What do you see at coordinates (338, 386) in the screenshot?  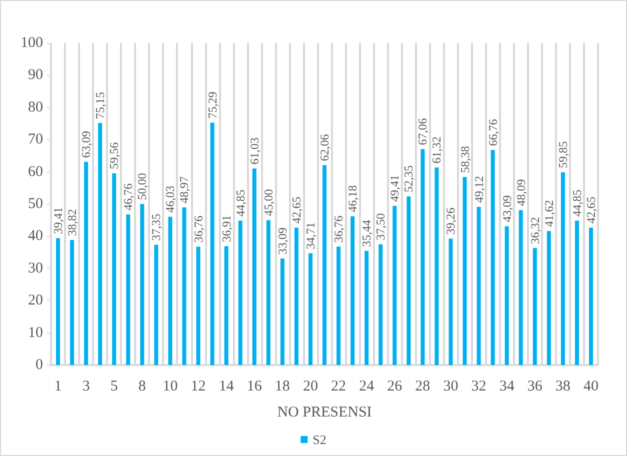 I see `x-tick-label: 22` at bounding box center [338, 386].